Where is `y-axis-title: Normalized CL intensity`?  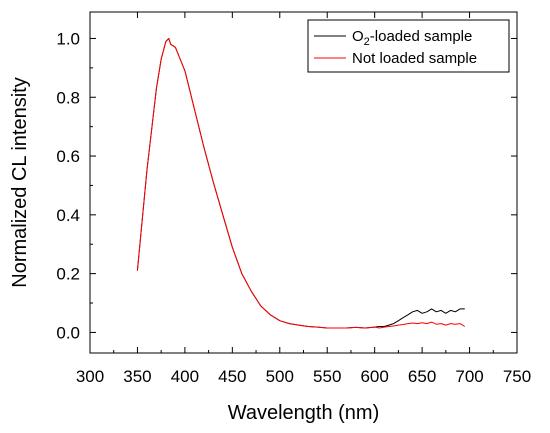
y-axis-title: Normalized CL intensity is located at coordinates (20, 182).